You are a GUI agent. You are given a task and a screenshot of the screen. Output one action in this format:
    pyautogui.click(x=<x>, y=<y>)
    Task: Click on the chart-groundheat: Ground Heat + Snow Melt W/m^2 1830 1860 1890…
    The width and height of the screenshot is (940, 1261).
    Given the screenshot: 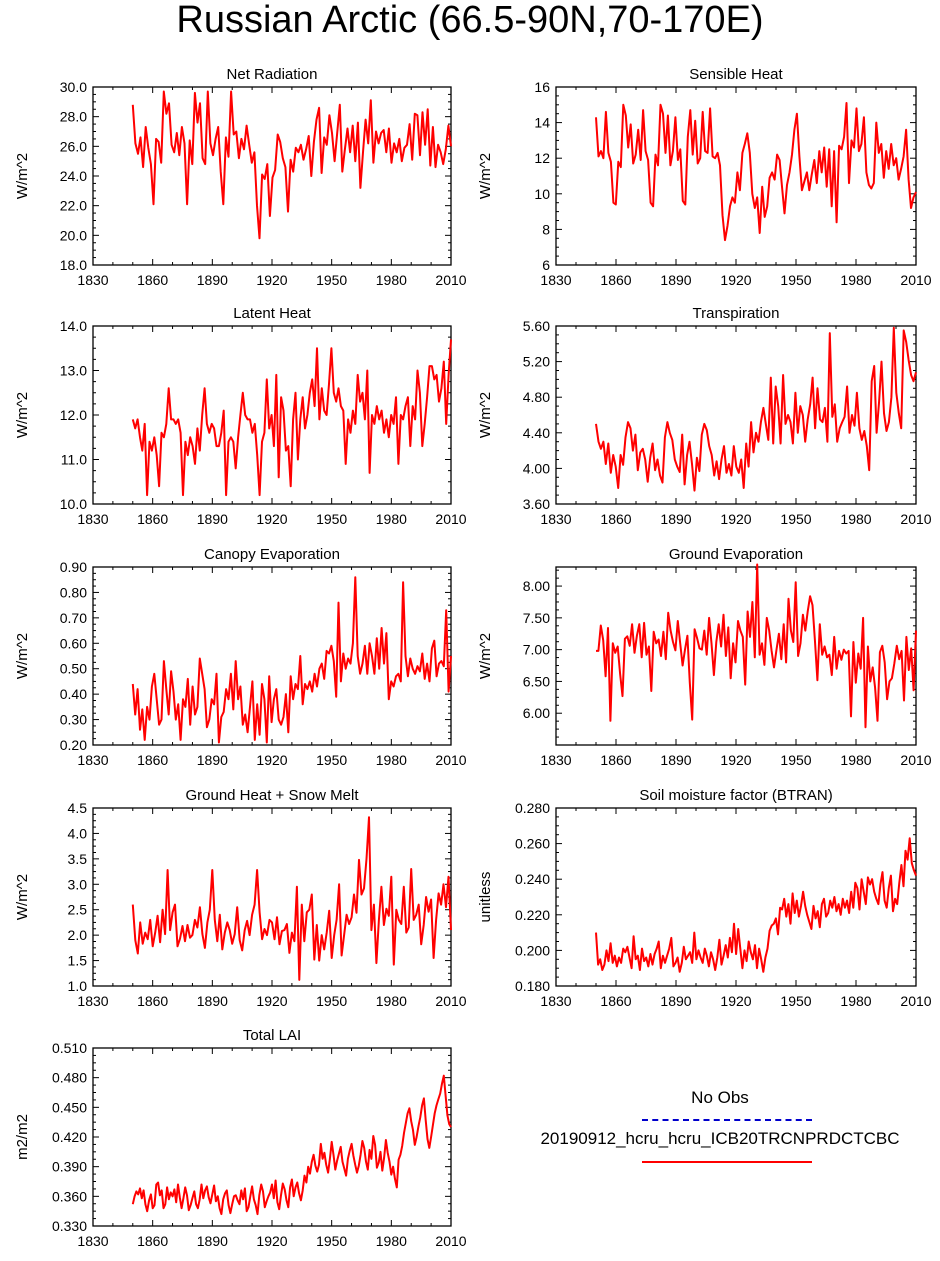 What is the action you would take?
    pyautogui.click(x=240, y=898)
    